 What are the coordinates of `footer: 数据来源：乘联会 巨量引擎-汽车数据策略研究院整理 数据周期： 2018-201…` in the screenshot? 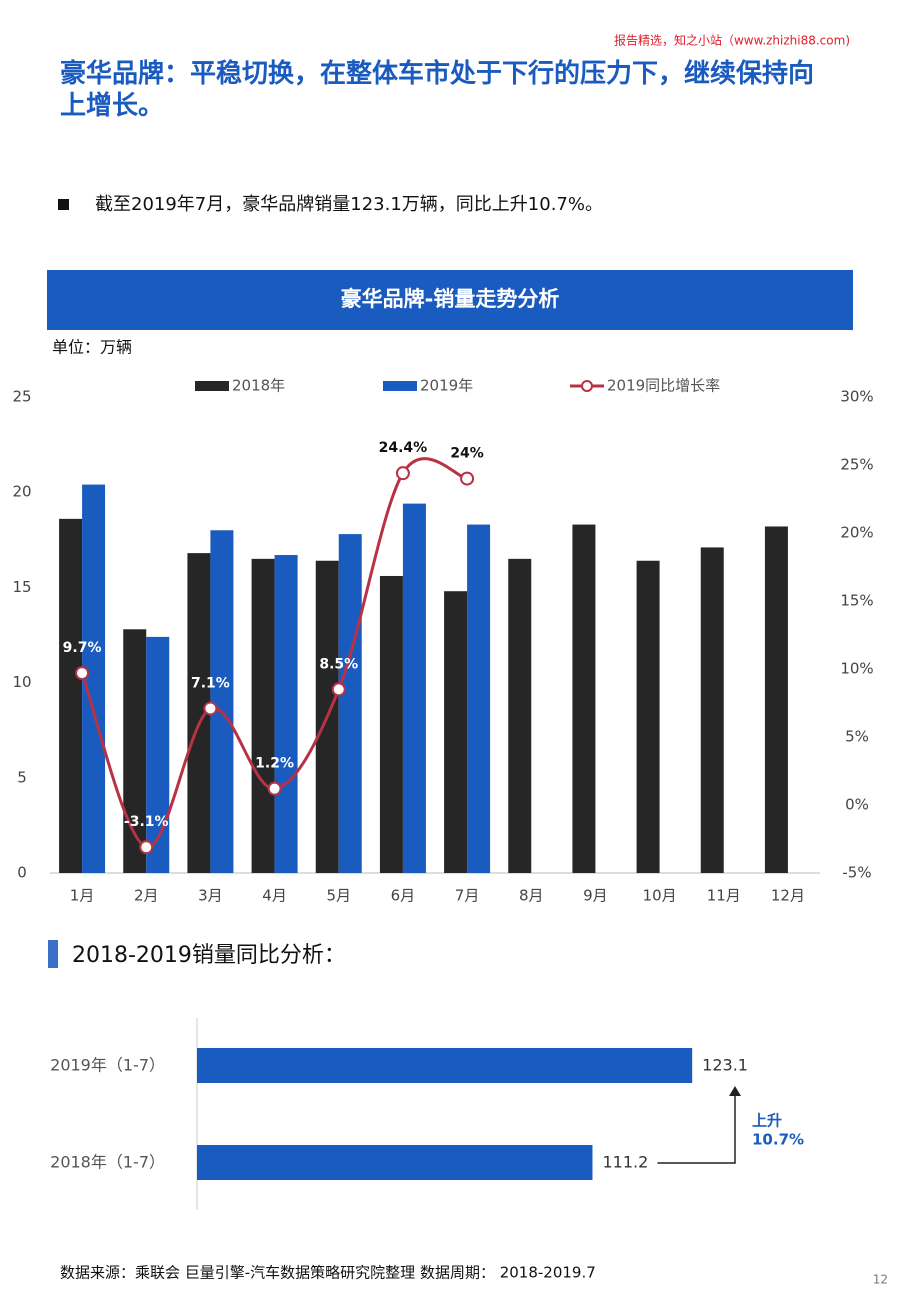 It's located at (328, 1273).